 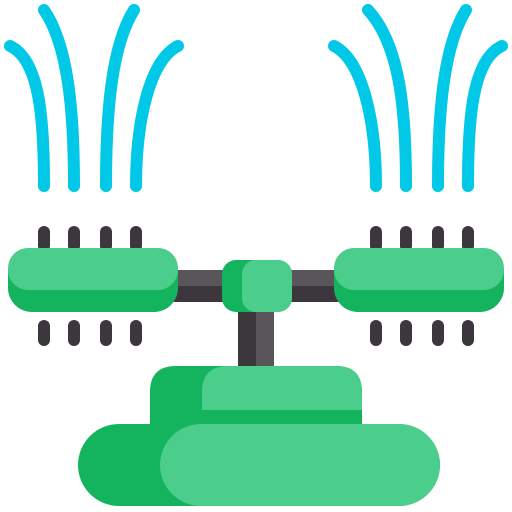 I want to click on base-lower-drum, so click(x=259, y=465).